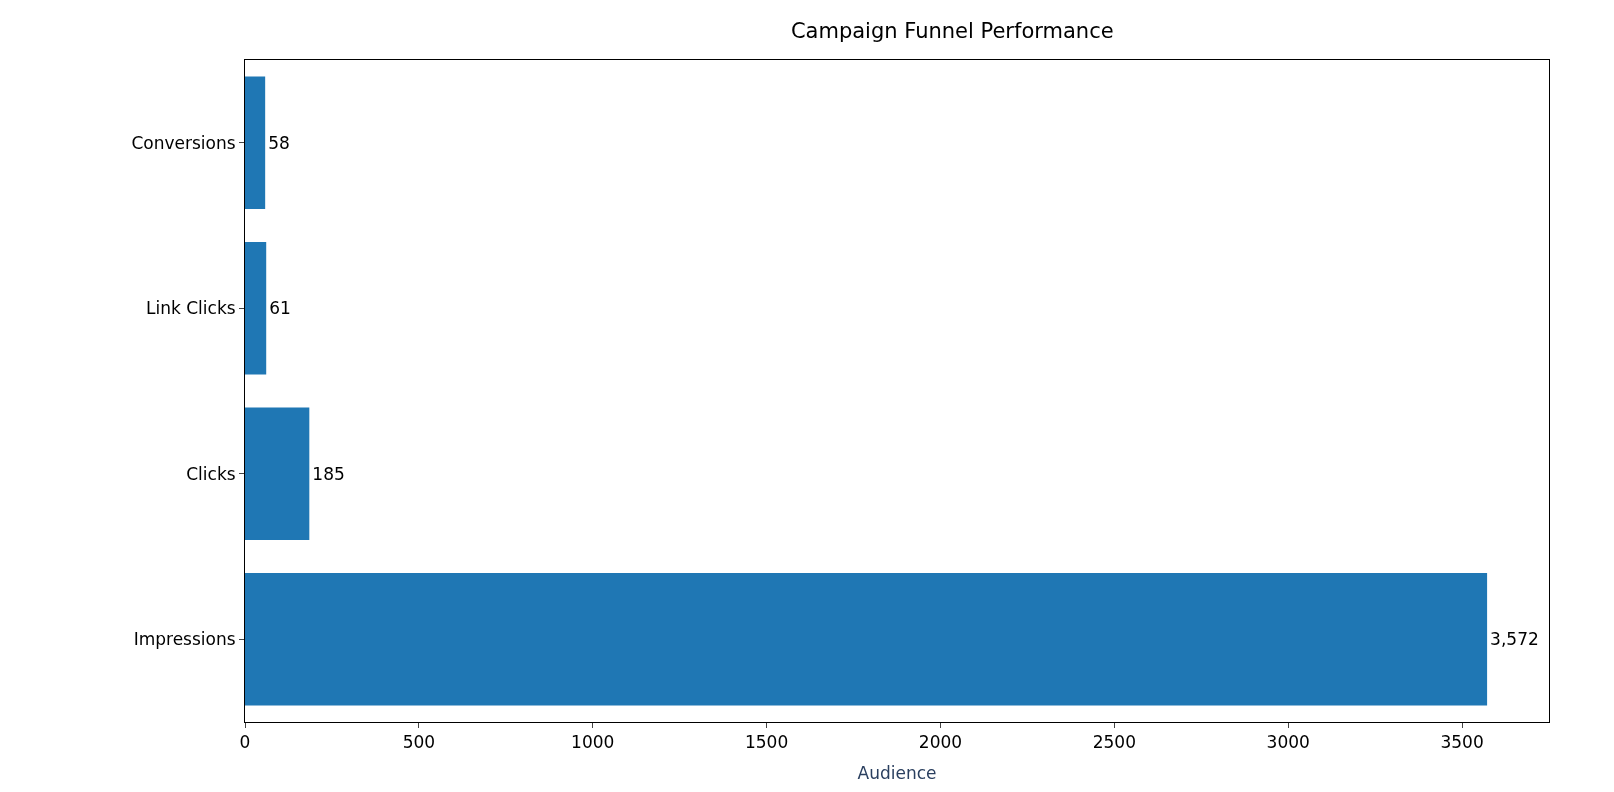 Image resolution: width=1614 pixels, height=792 pixels. I want to click on y-tick-label: Impressions, so click(184, 639).